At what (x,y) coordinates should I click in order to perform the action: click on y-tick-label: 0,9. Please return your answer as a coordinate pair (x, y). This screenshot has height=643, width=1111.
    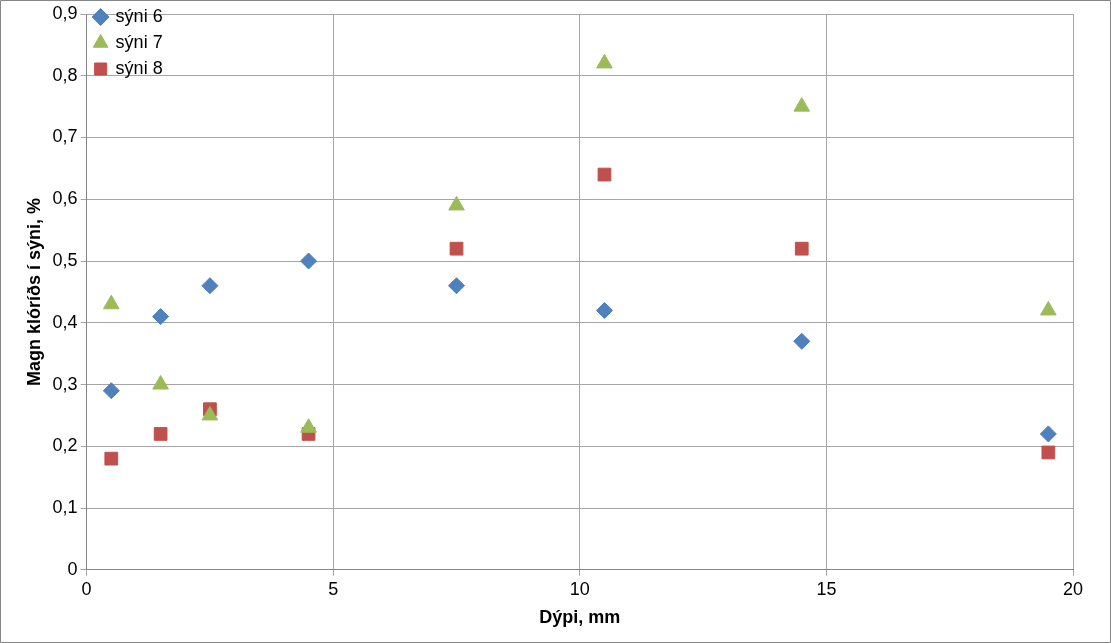
    Looking at the image, I should click on (65, 12).